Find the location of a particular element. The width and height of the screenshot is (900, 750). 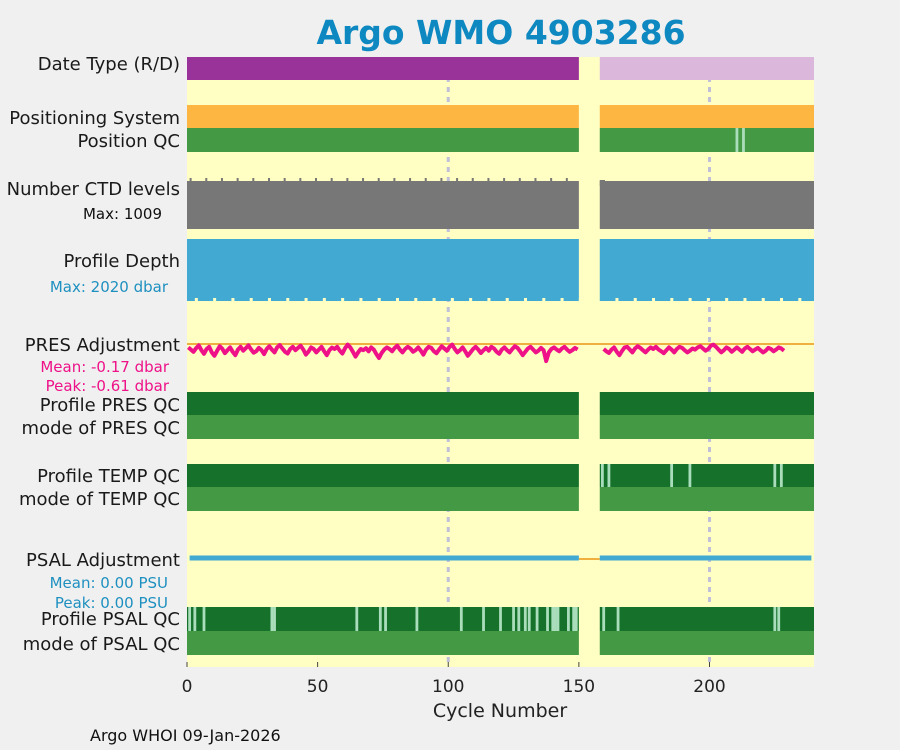

chart-title: Argo WMO 4903286 is located at coordinates (500, 32).